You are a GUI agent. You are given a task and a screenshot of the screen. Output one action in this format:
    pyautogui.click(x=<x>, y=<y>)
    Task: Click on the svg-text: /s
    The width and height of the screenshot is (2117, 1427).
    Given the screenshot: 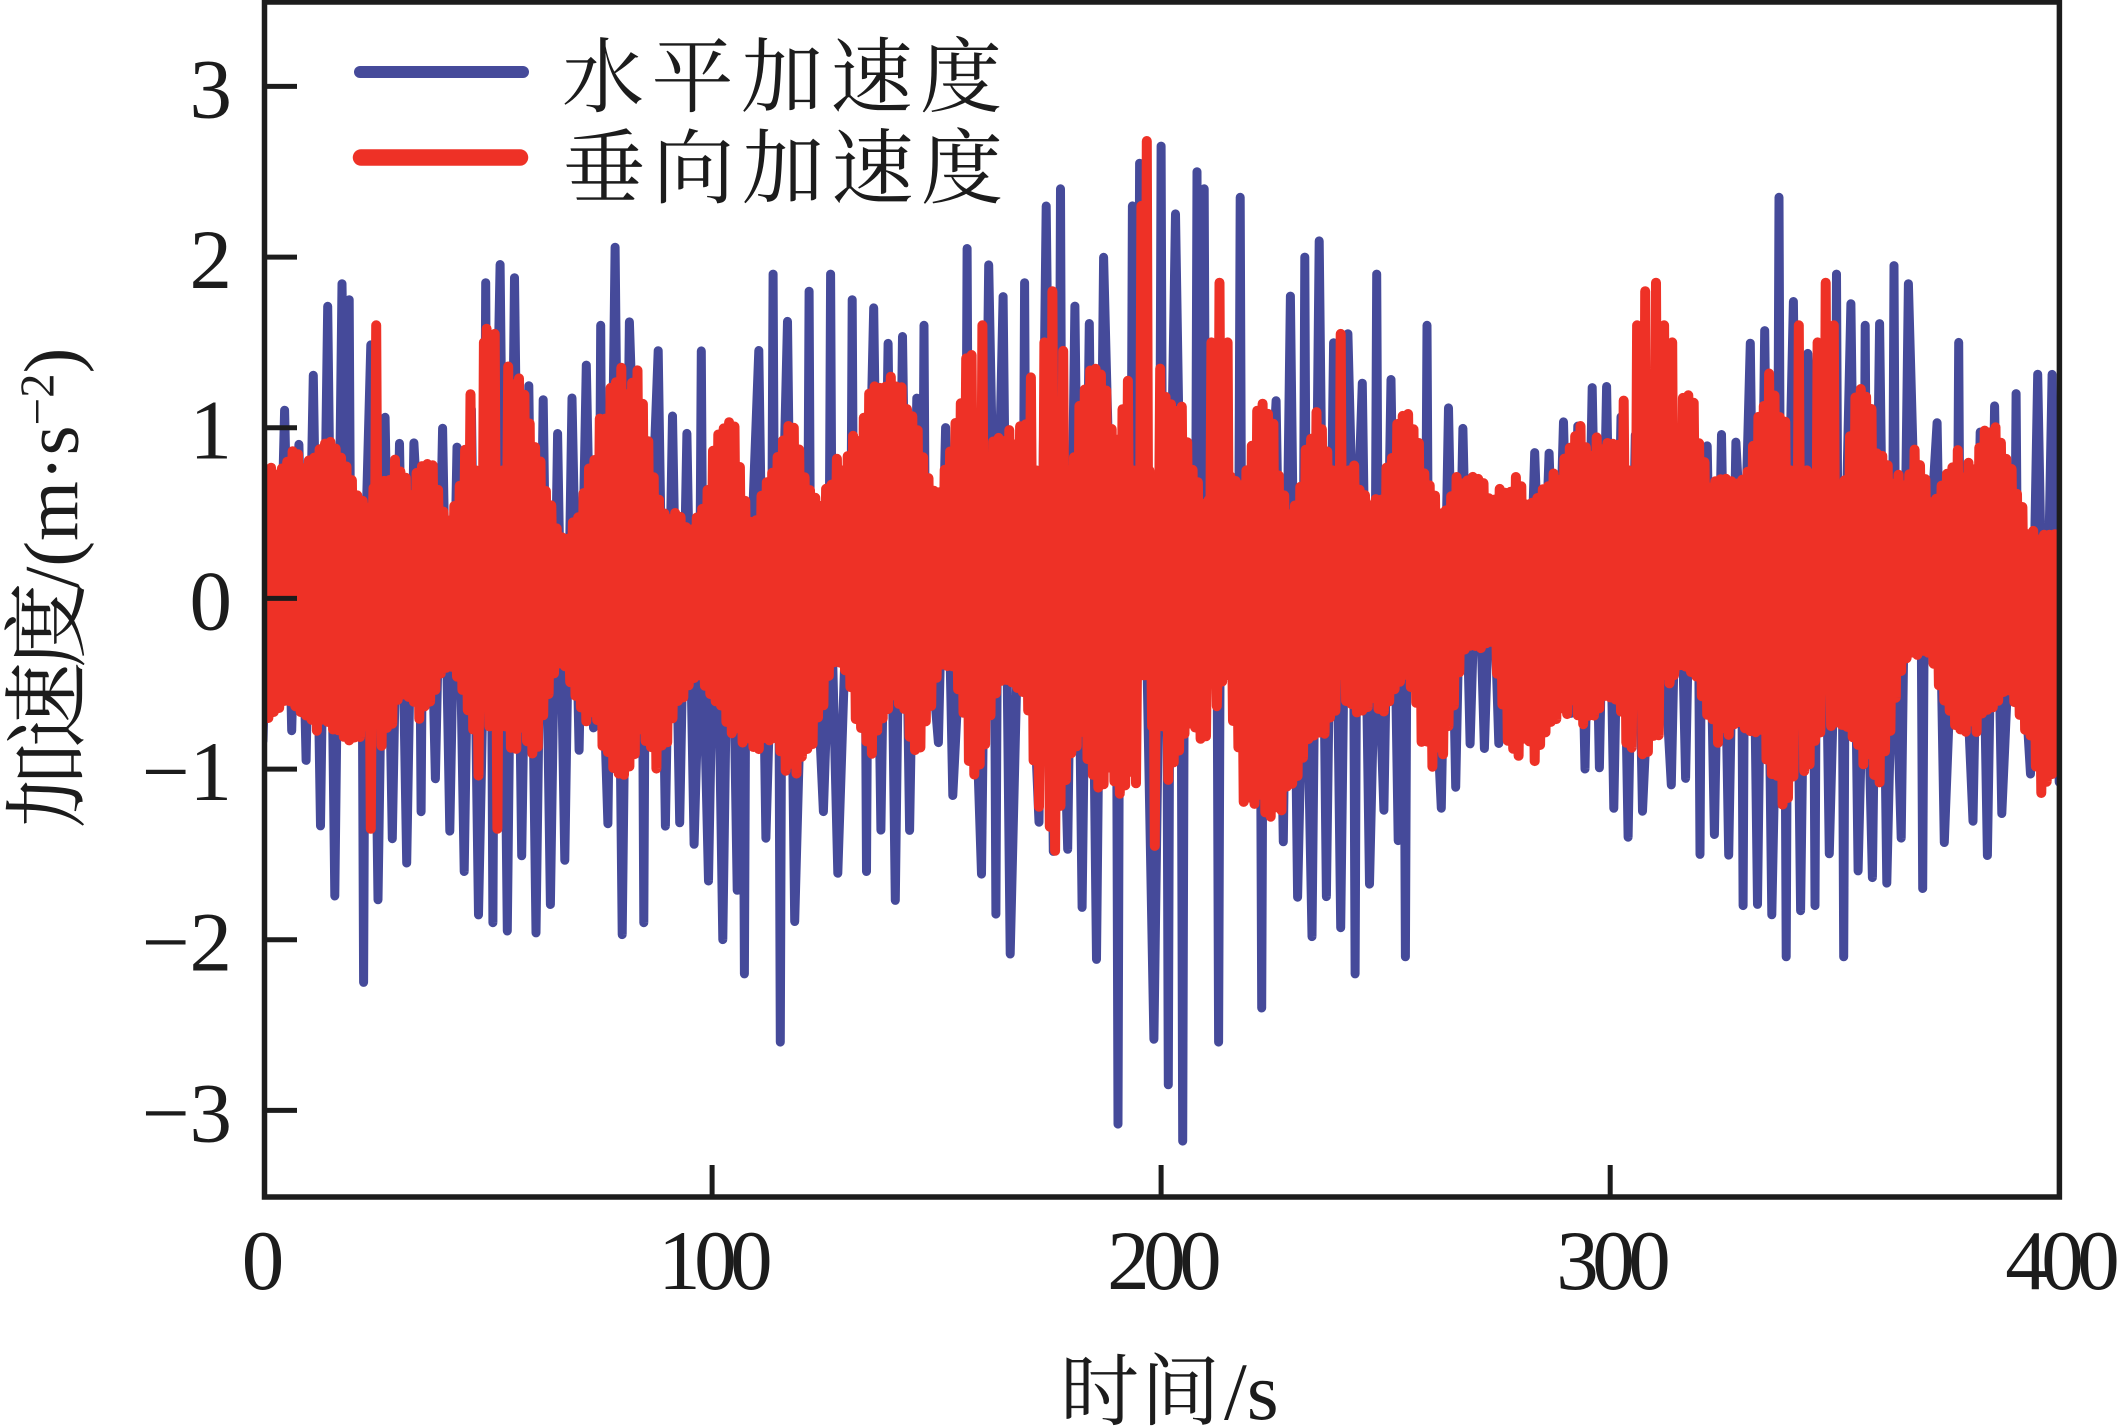 What is the action you would take?
    pyautogui.click(x=1251, y=1386)
    